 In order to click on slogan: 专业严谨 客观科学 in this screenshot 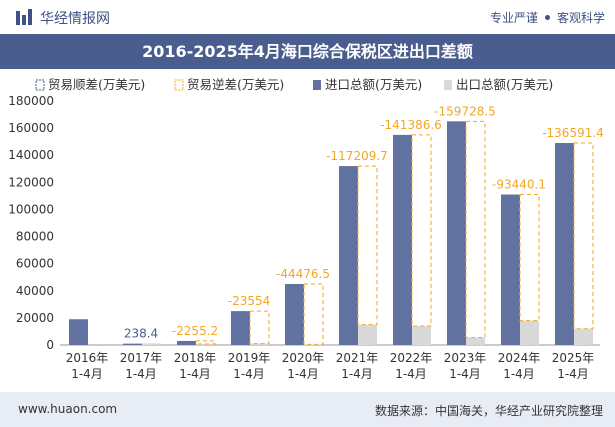, I will do `click(547, 17)`.